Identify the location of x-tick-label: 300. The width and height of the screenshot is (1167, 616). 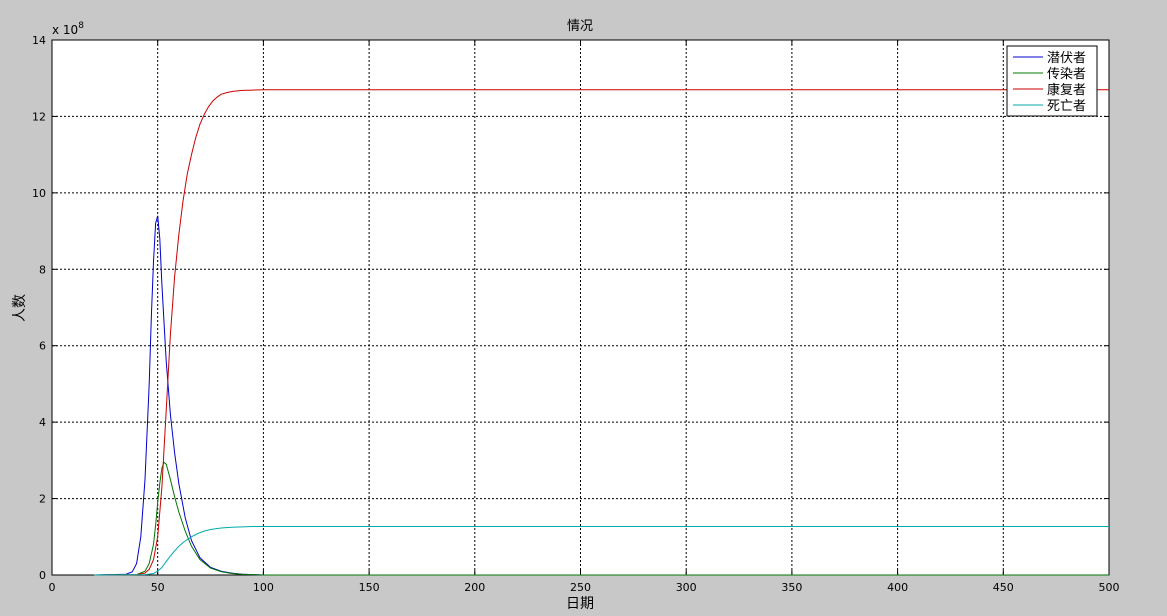
(686, 587).